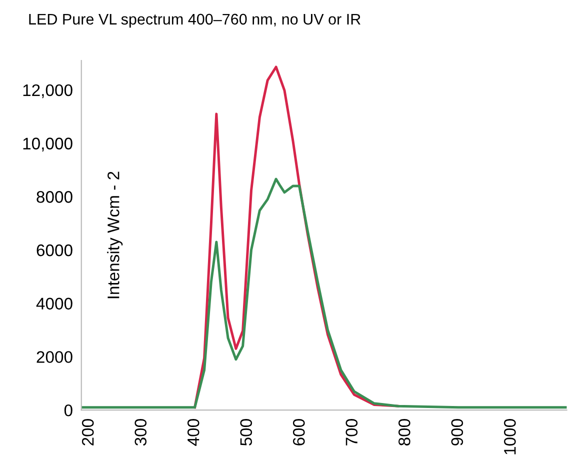  Describe the element at coordinates (404, 432) in the screenshot. I see `x-tick-label: 800` at that location.